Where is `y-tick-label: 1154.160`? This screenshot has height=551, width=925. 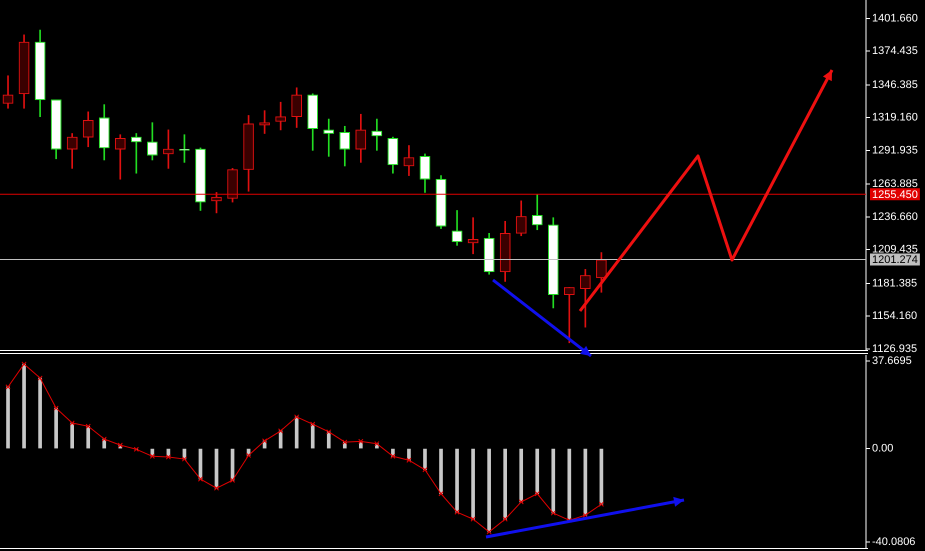 y-tick-label: 1154.160 is located at coordinates (895, 316).